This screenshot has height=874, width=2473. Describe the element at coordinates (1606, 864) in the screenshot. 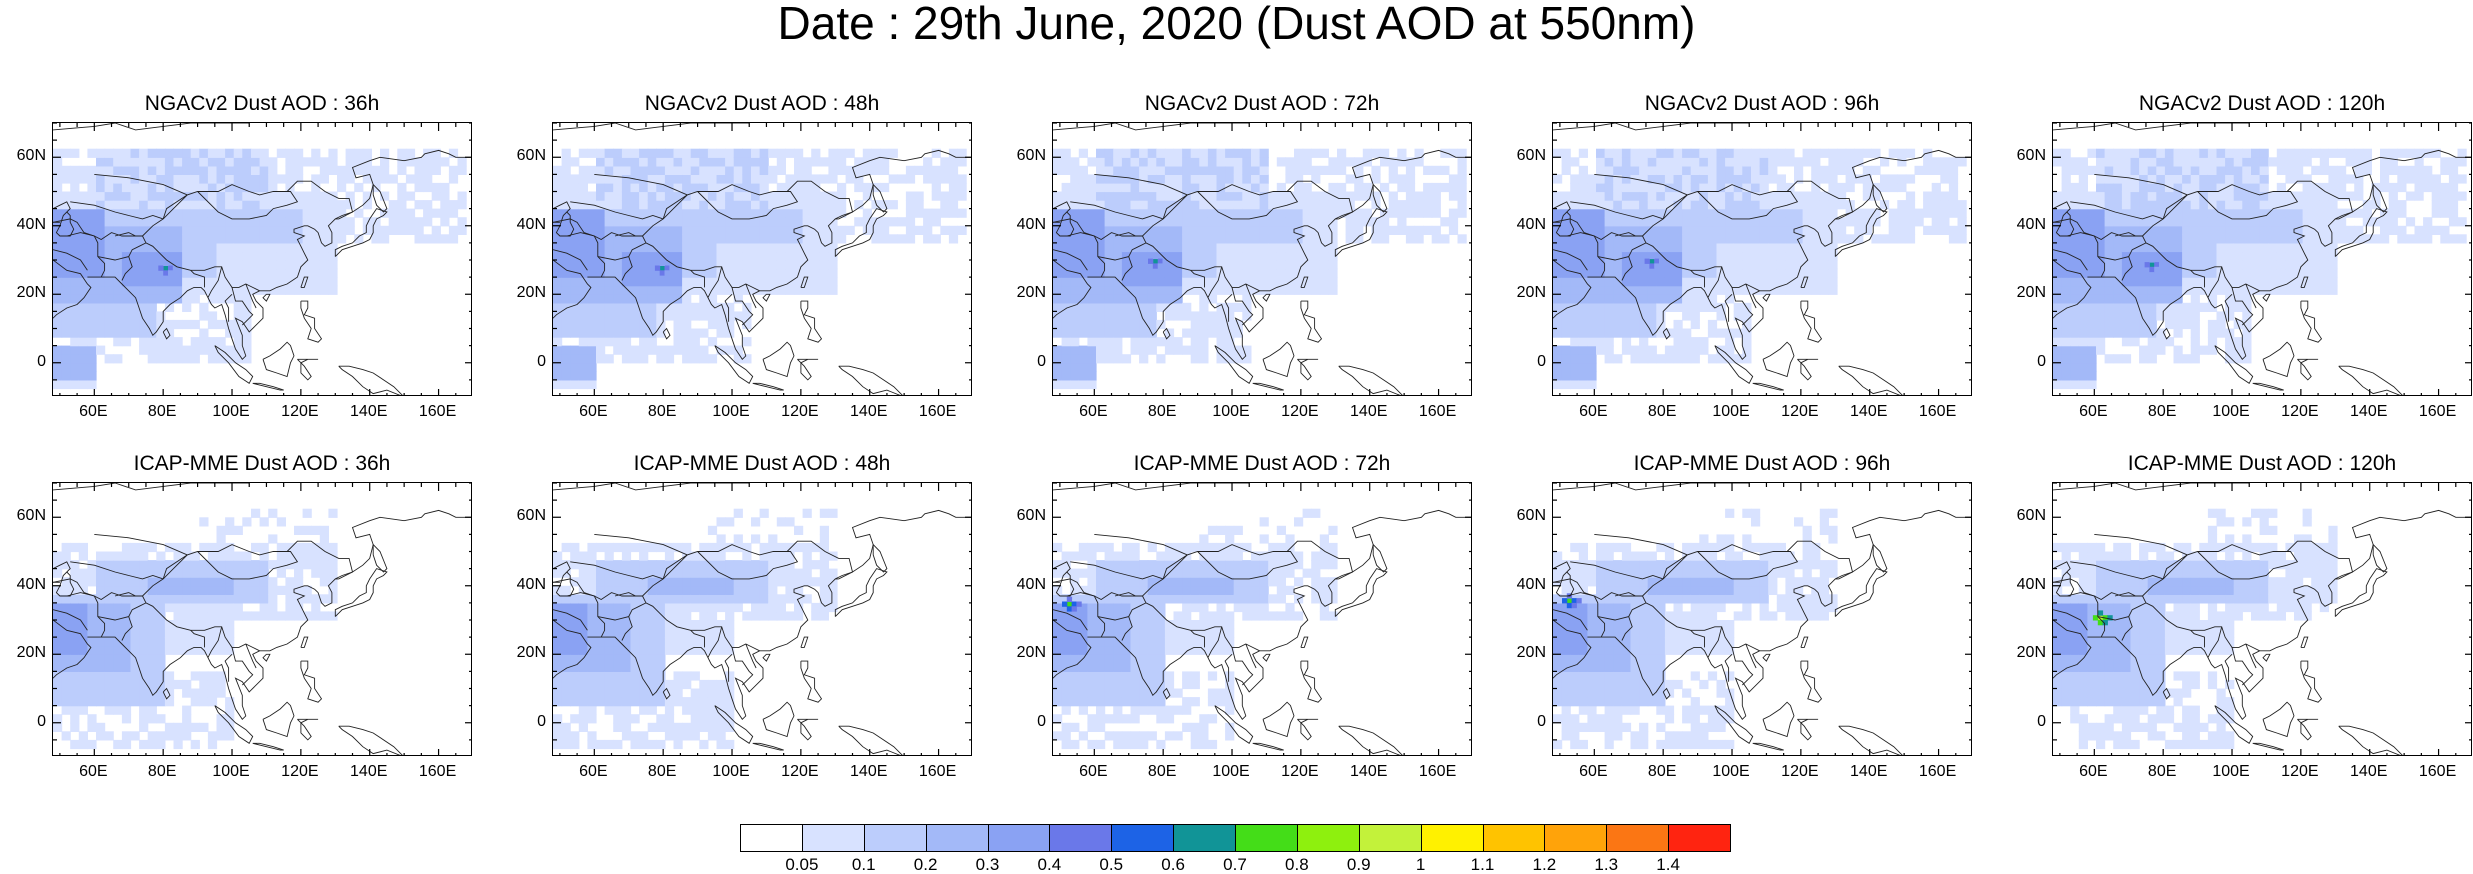

I see `colorbar-label: 1.3` at that location.